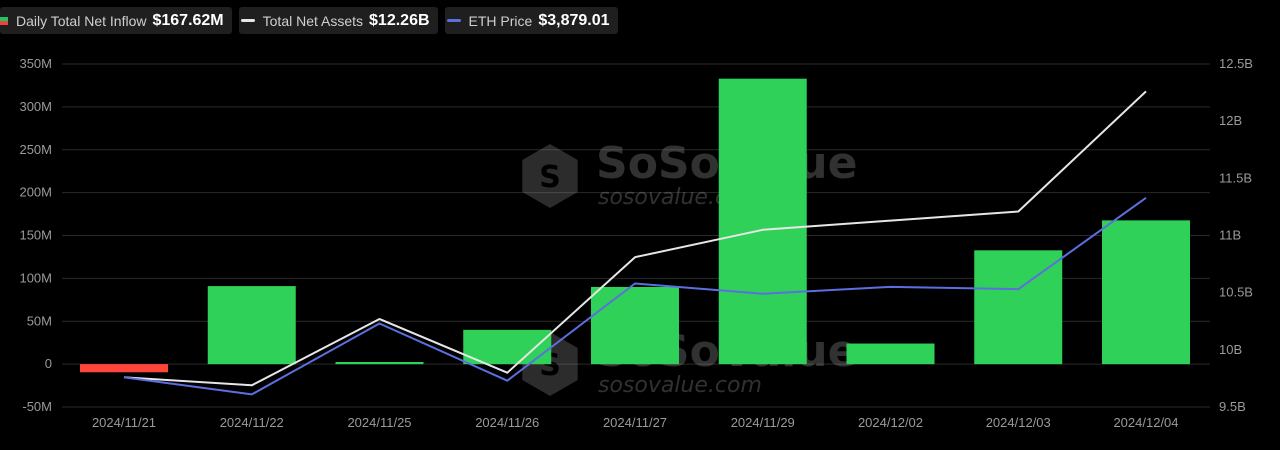  What do you see at coordinates (574, 20) in the screenshot?
I see `legend-eth-value: $3,879.01` at bounding box center [574, 20].